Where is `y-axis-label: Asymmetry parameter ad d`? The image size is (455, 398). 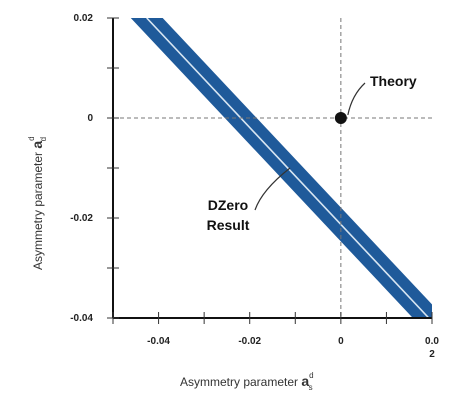
y-axis-label: Asymmetry parameter ad d is located at coordinates (37, 203).